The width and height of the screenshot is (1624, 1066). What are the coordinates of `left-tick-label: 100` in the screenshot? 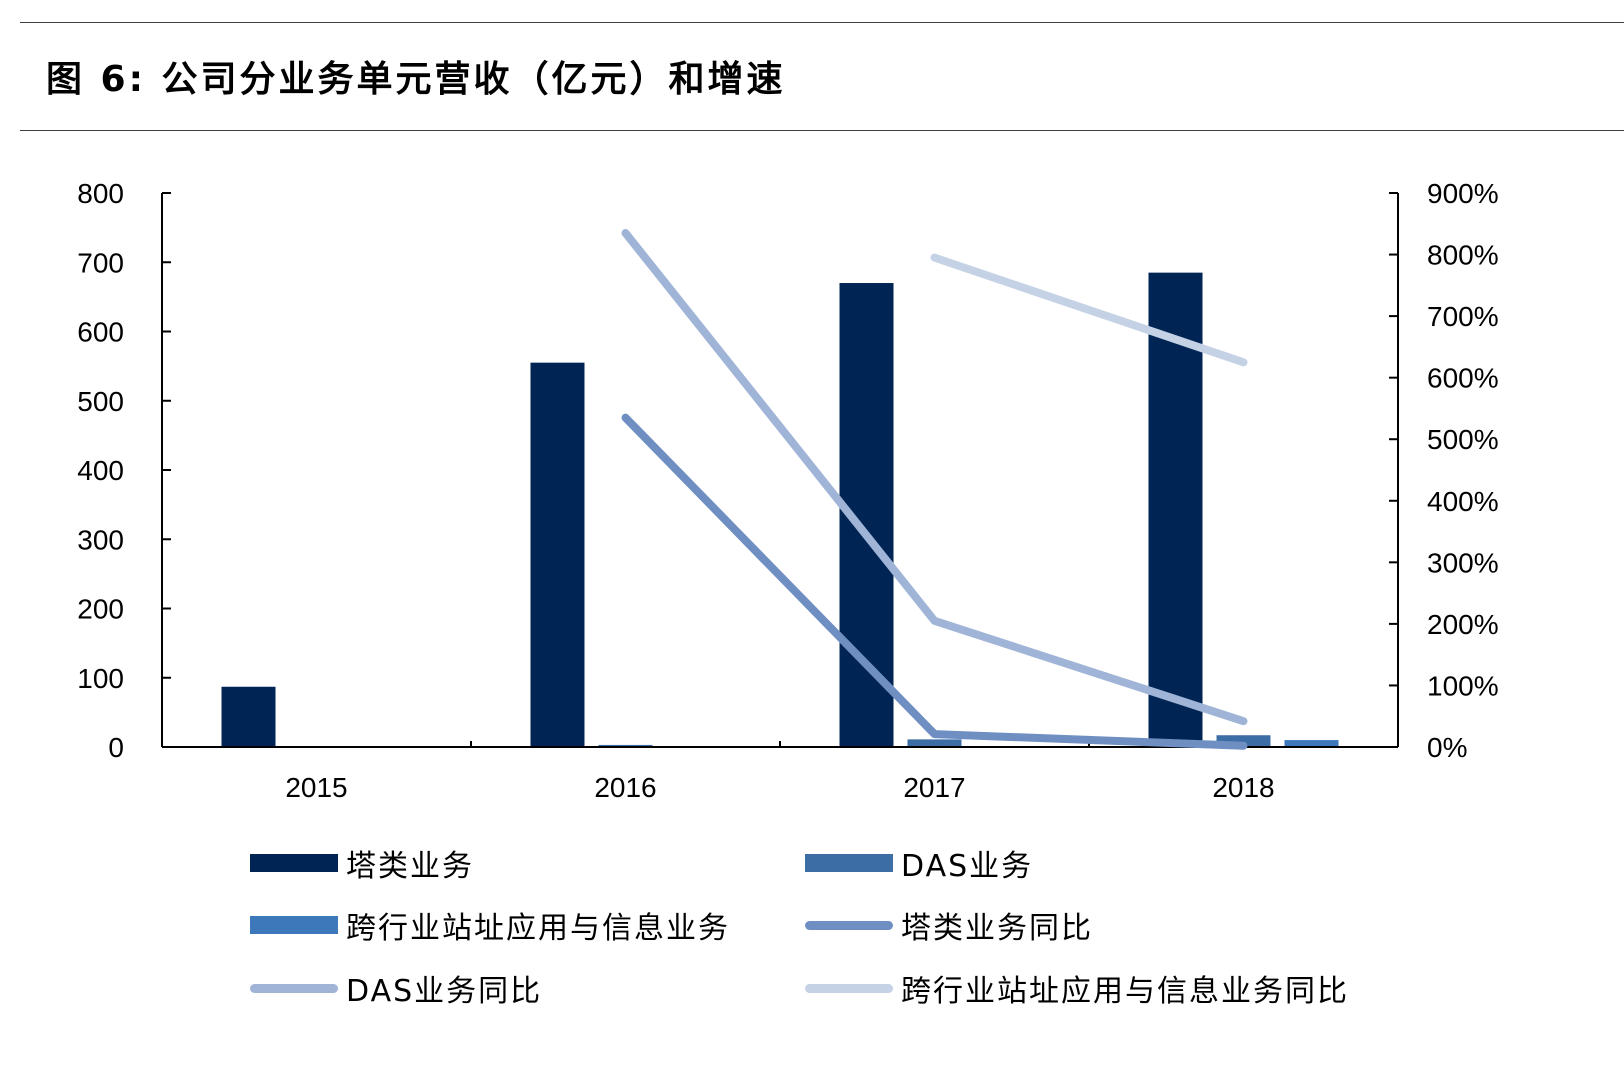 It's located at (100, 678).